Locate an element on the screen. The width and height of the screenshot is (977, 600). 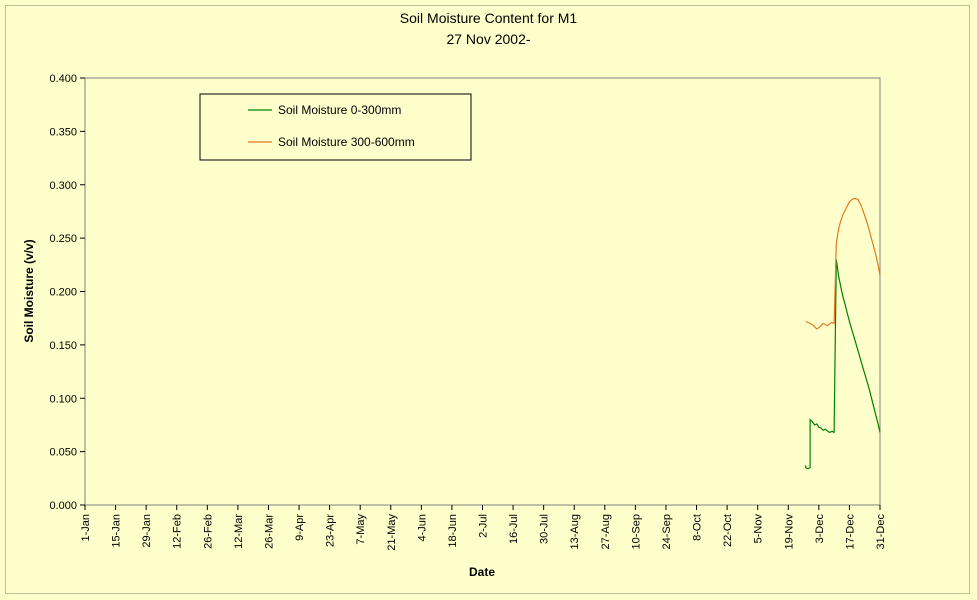
x-tick-label: 29-Jan is located at coordinates (147, 531).